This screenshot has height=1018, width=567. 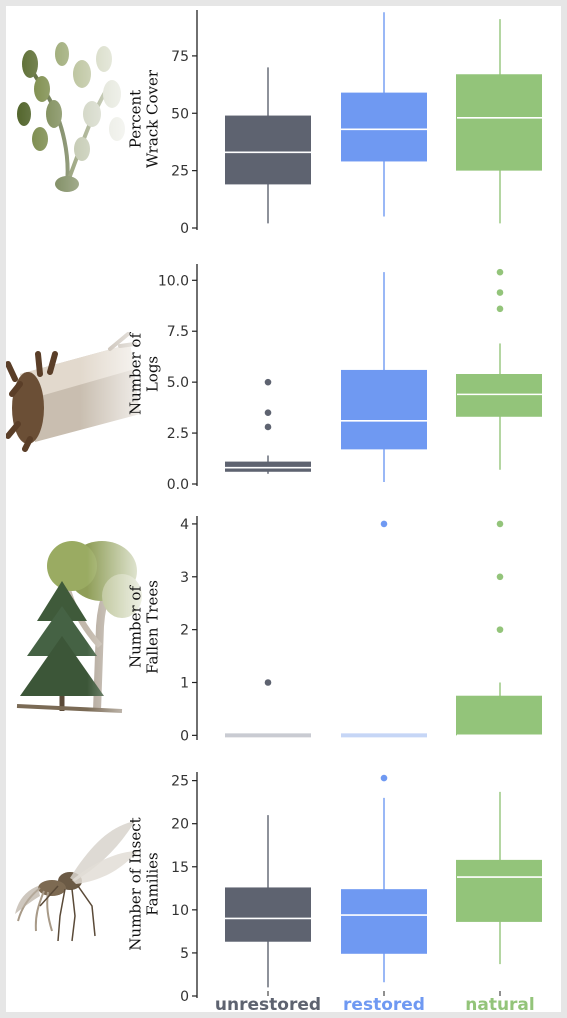 What do you see at coordinates (178, 434) in the screenshot?
I see `y-tick-label: 2.5` at bounding box center [178, 434].